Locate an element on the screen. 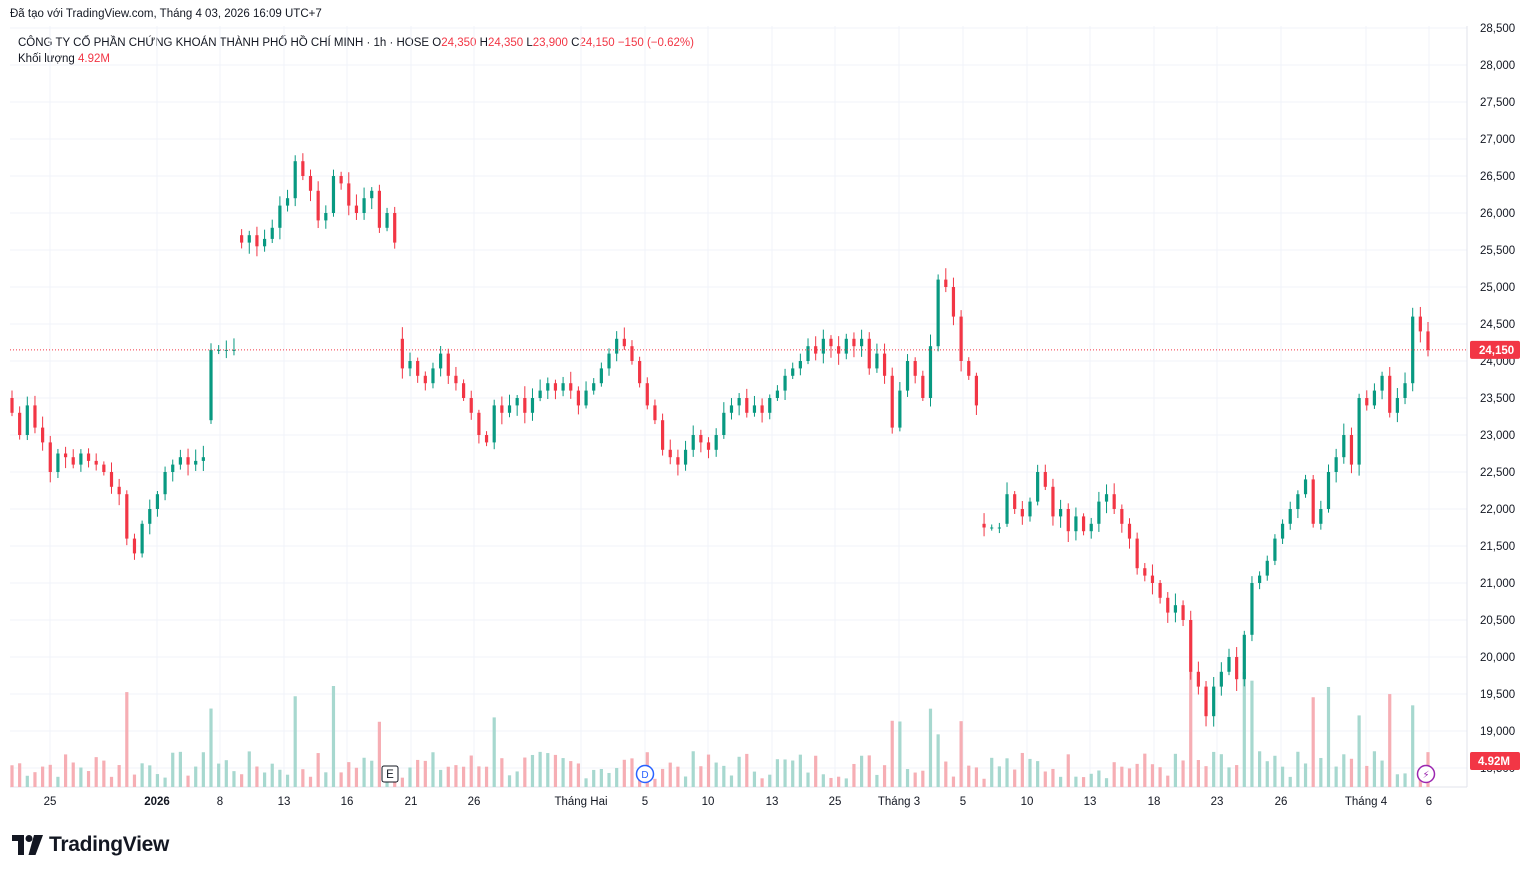 The width and height of the screenshot is (1534, 875). open-label: O is located at coordinates (437, 43).